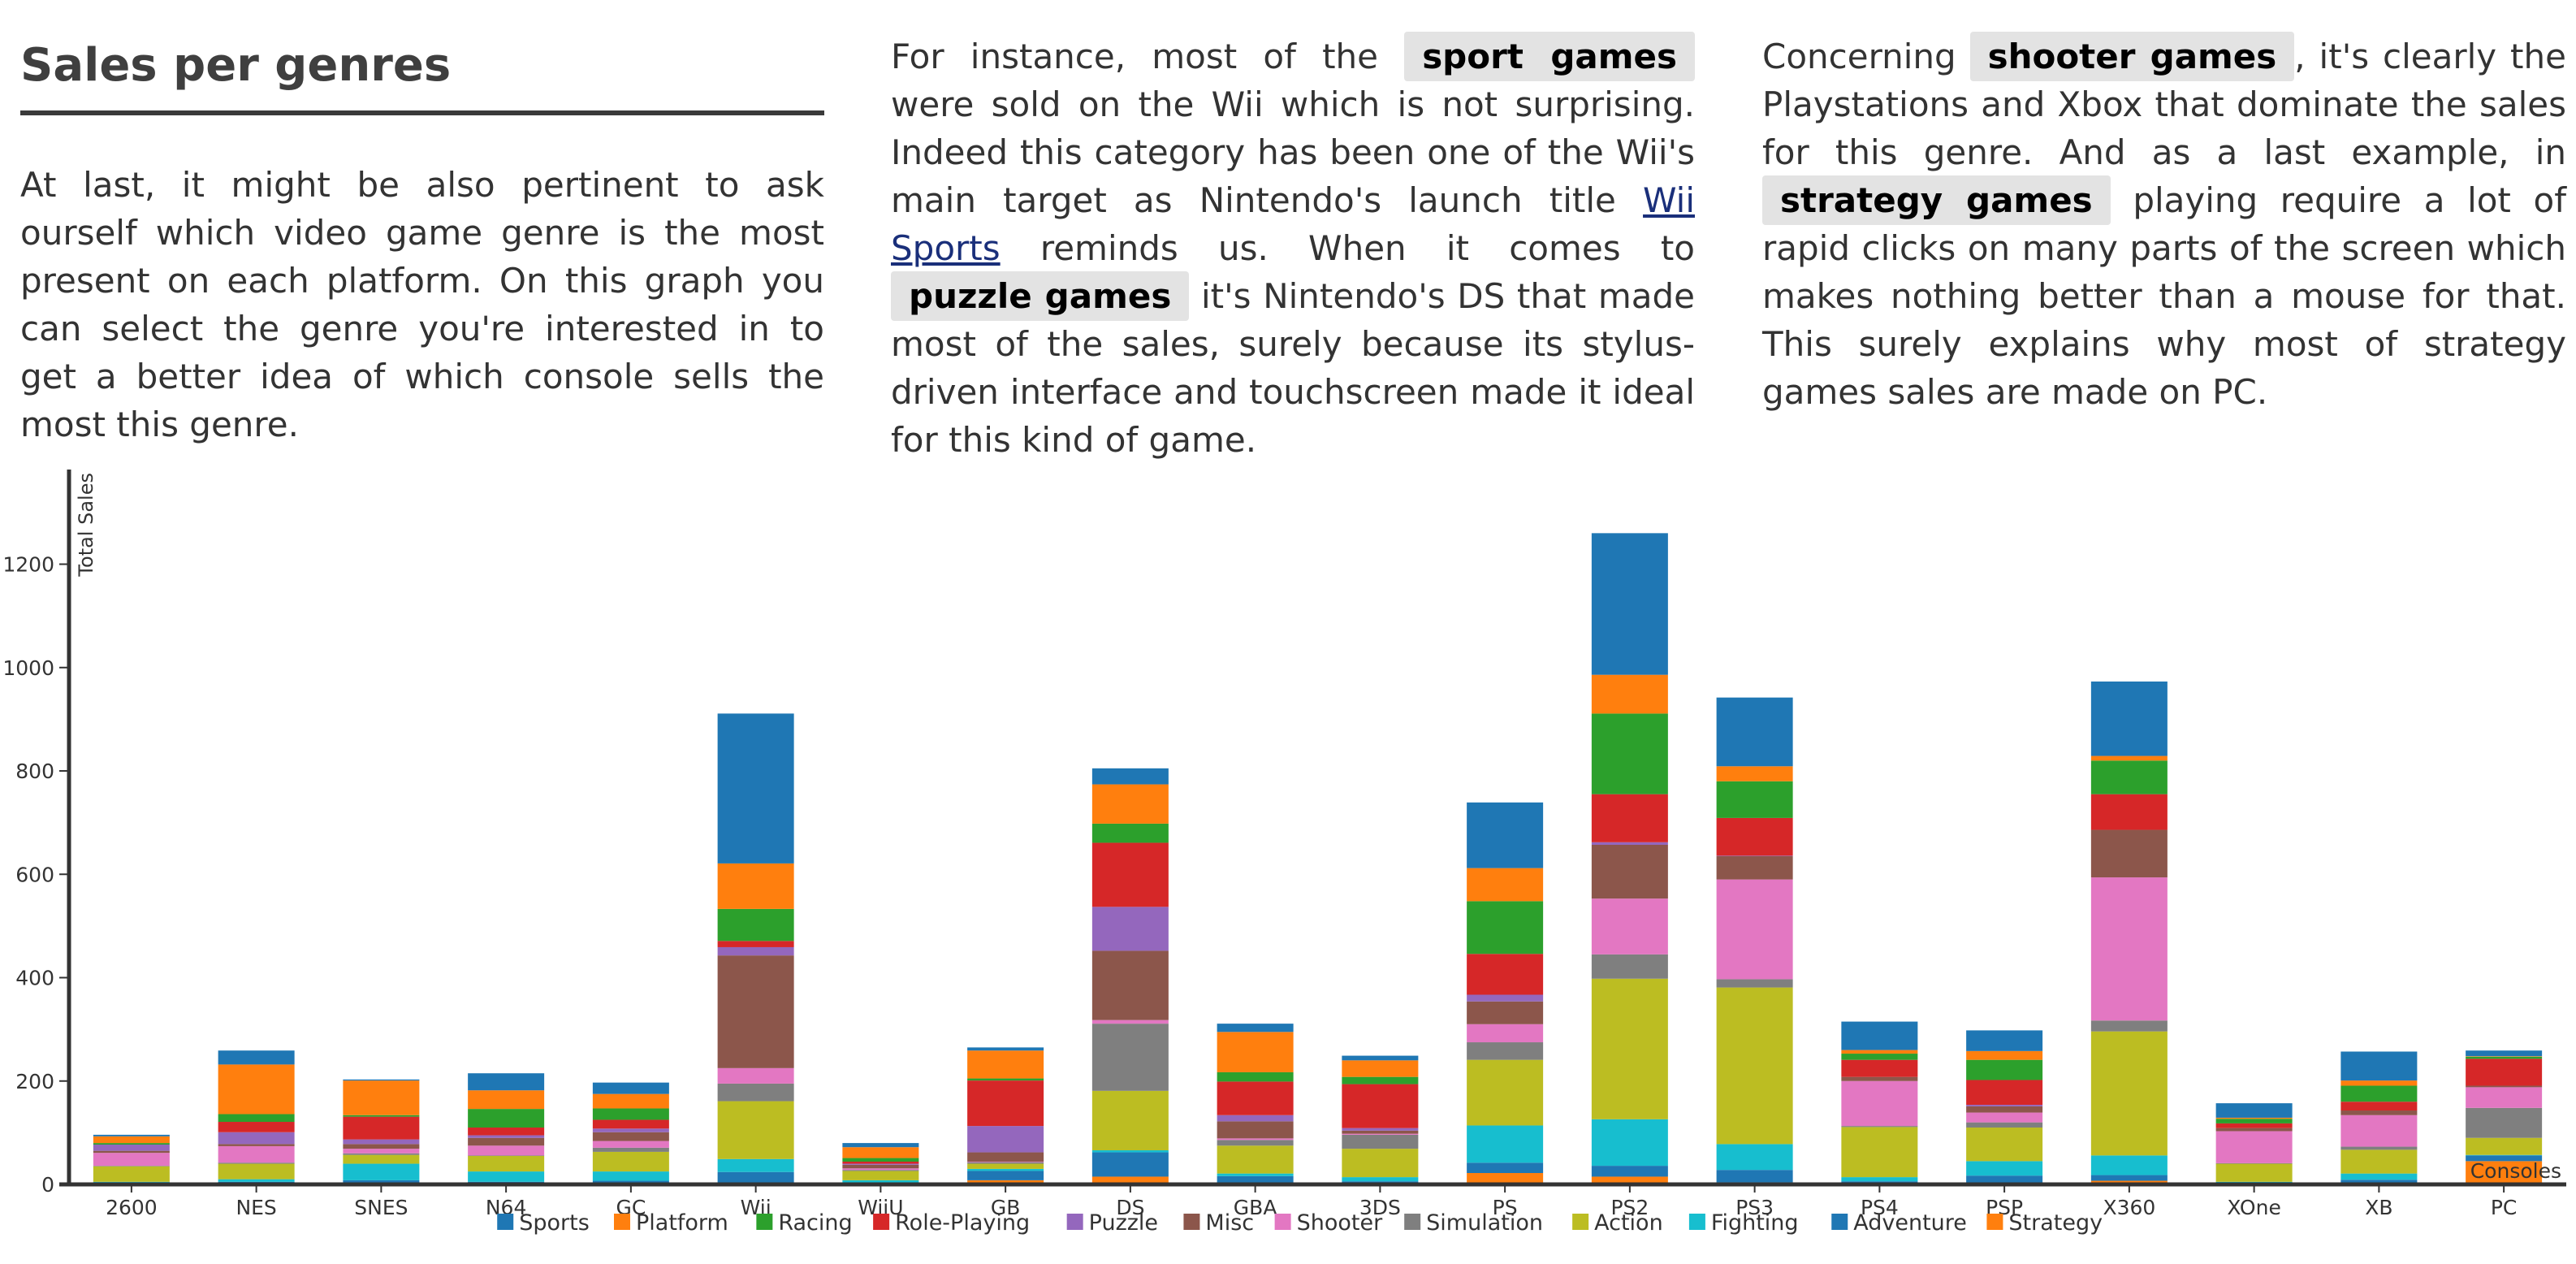  What do you see at coordinates (2379, 1093) in the screenshot?
I see `bar-XB-racing` at bounding box center [2379, 1093].